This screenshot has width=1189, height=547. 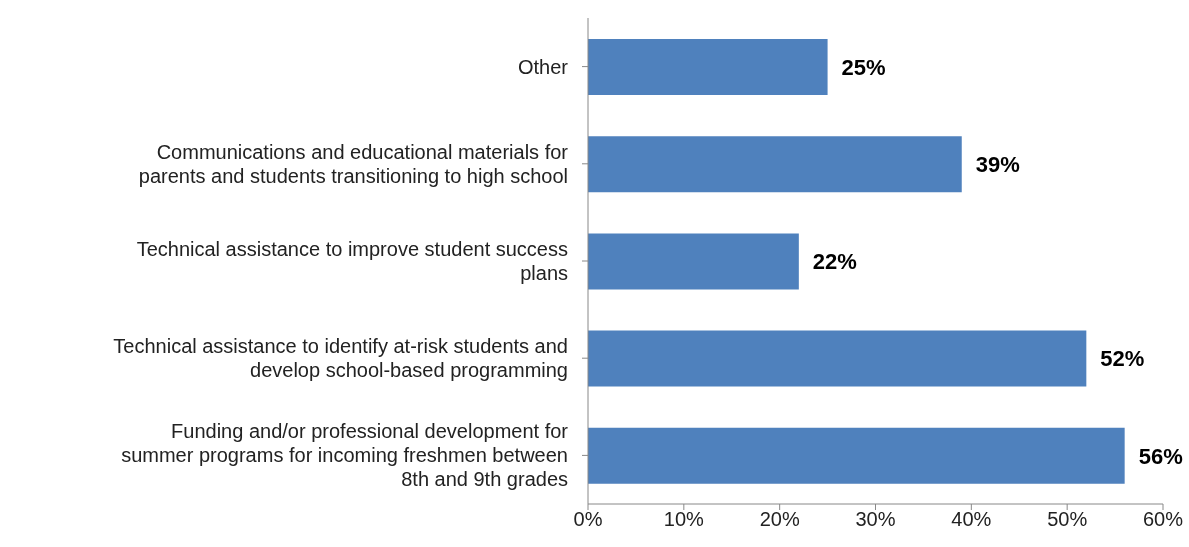 I want to click on y-tick-label: Funding and/or professional development for summer programs for incoming freshmen between 8th and 9th grades, so click(x=345, y=455).